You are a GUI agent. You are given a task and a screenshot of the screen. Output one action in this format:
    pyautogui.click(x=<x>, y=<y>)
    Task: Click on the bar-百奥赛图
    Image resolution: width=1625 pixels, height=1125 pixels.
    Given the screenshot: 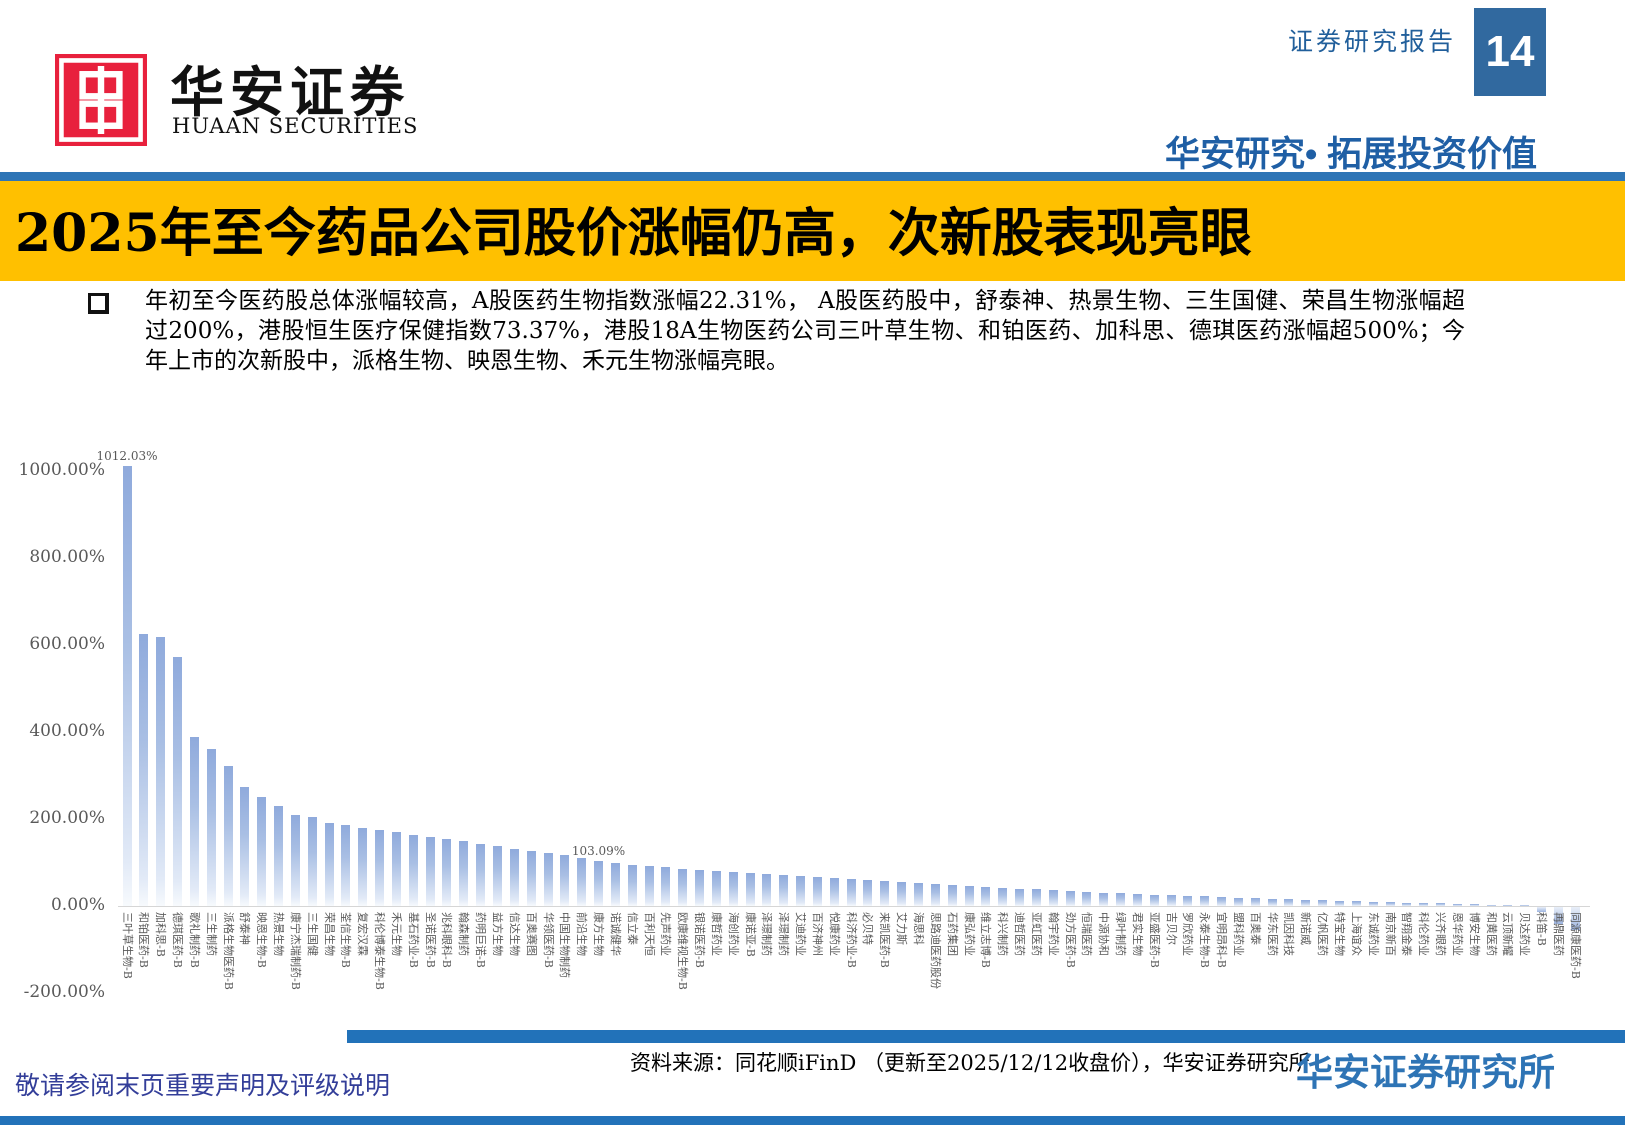 What is the action you would take?
    pyautogui.click(x=531, y=878)
    